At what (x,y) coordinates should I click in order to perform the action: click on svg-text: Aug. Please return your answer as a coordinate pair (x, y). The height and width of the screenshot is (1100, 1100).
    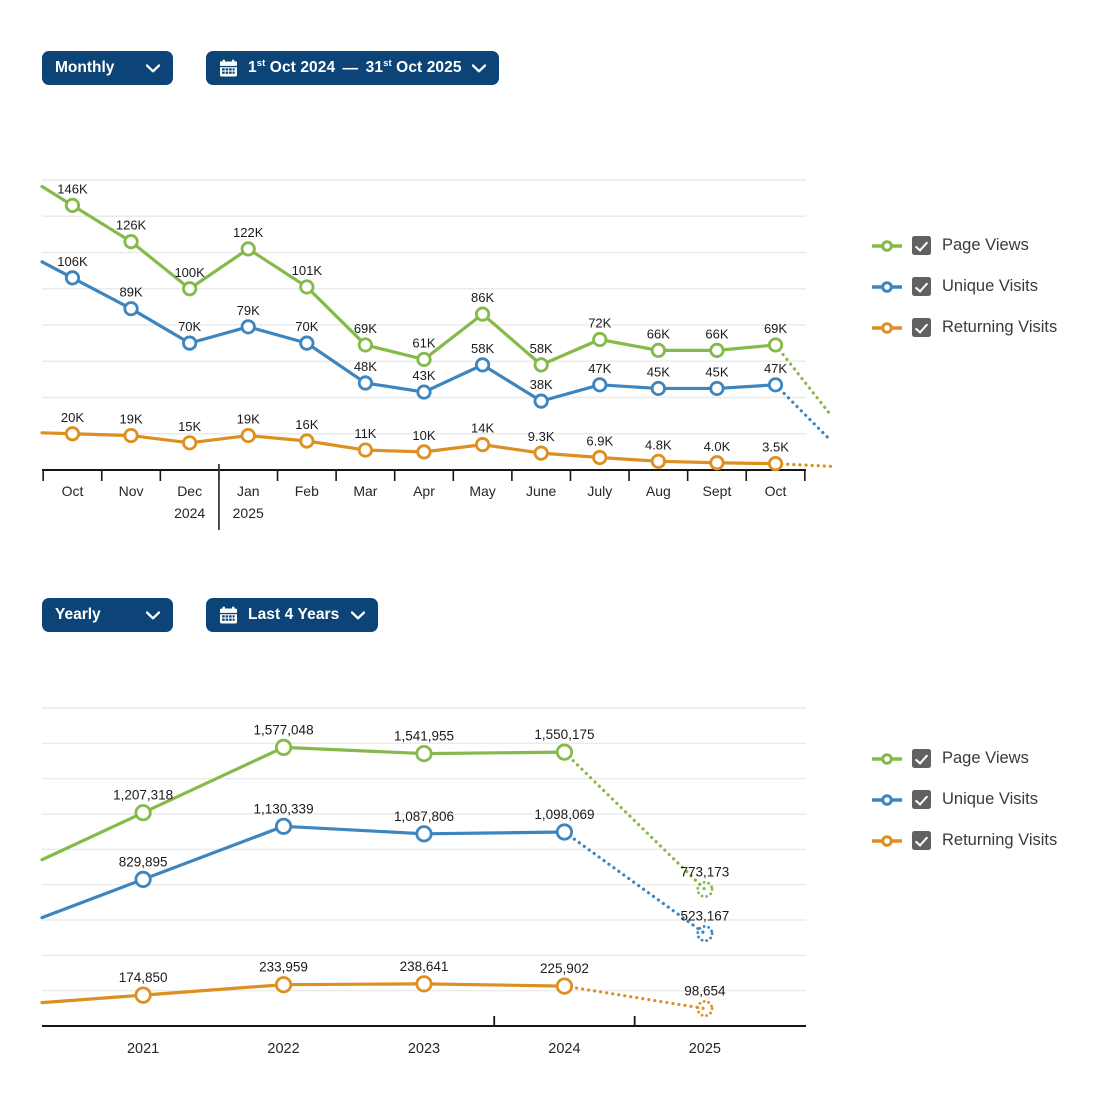
    Looking at the image, I should click on (658, 491).